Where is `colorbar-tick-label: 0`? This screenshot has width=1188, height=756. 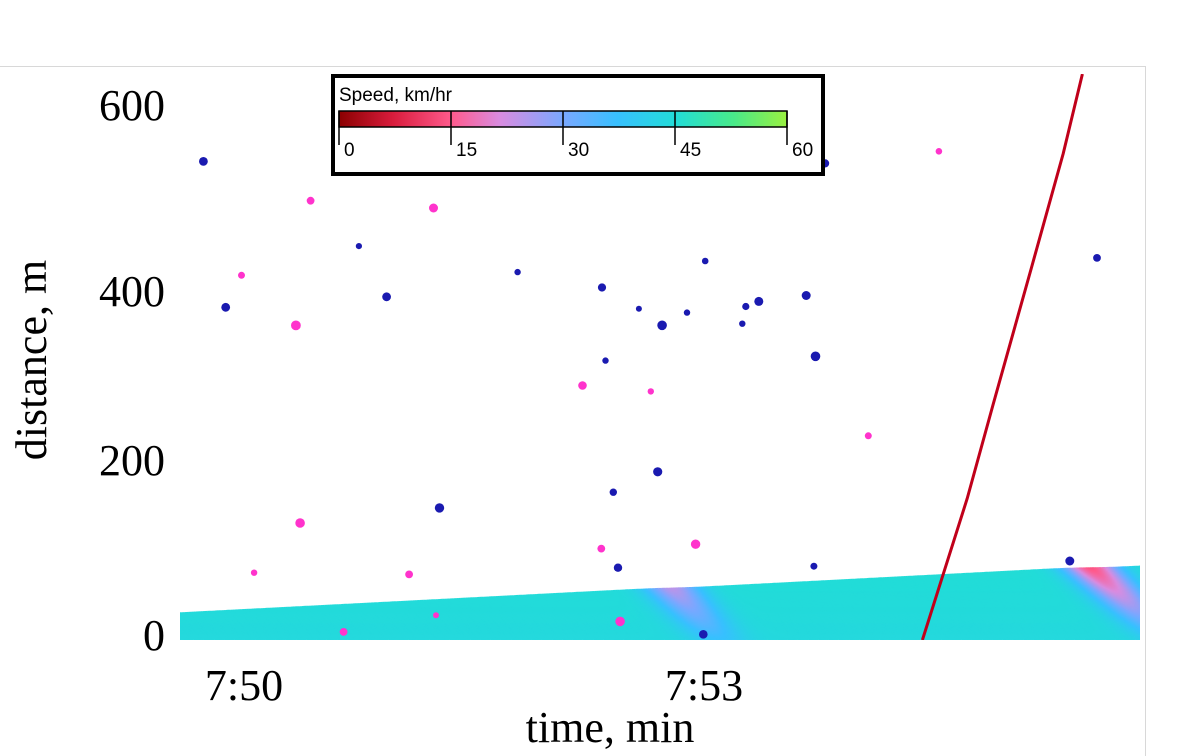
colorbar-tick-label: 0 is located at coordinates (349, 150).